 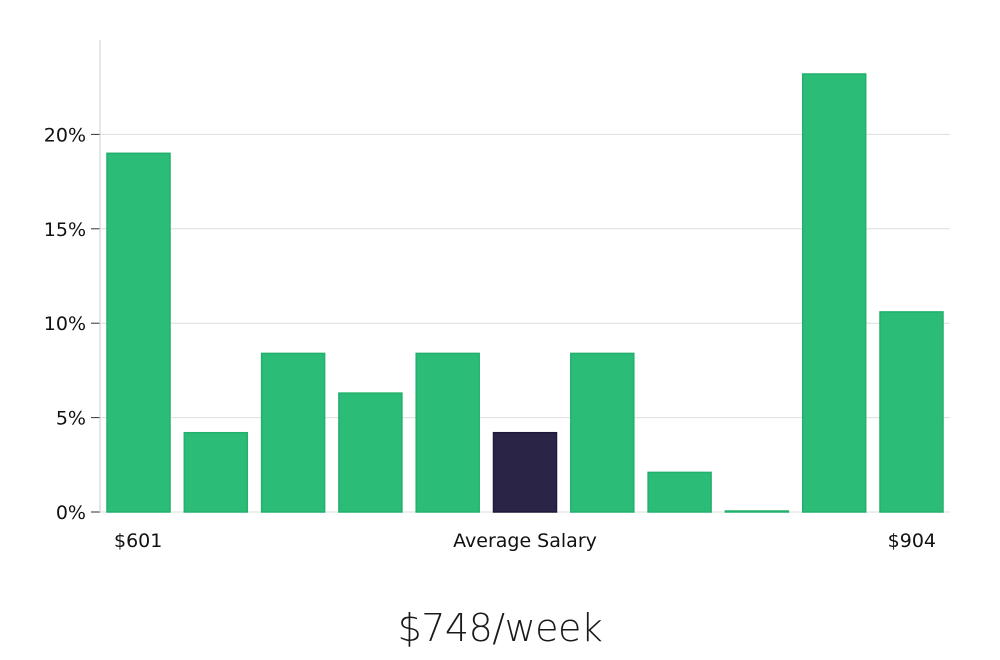 What do you see at coordinates (500, 628) in the screenshot?
I see `average-salary-headline: $748/week` at bounding box center [500, 628].